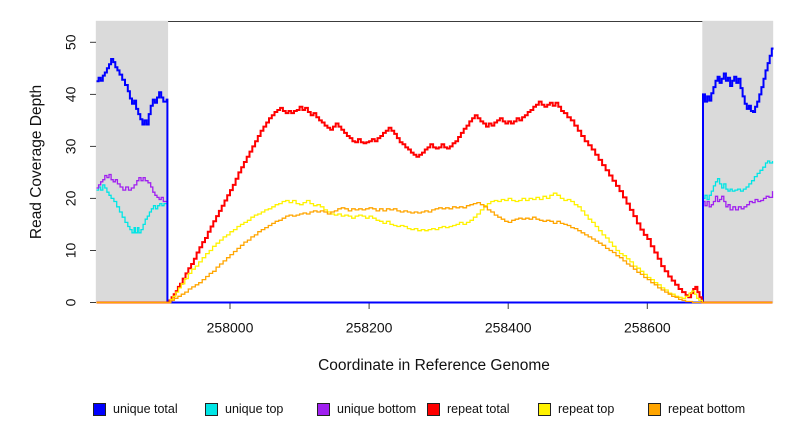  What do you see at coordinates (478, 409) in the screenshot?
I see `legend-label: repeat total` at bounding box center [478, 409].